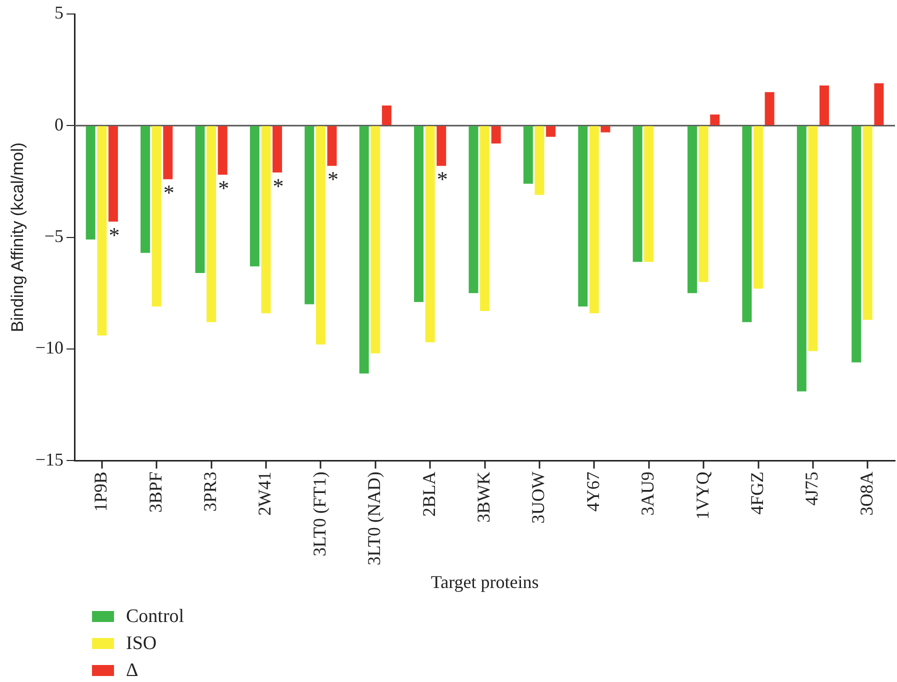 This screenshot has width=897, height=682. I want to click on x-tick-label: 4Y67, so click(592, 492).